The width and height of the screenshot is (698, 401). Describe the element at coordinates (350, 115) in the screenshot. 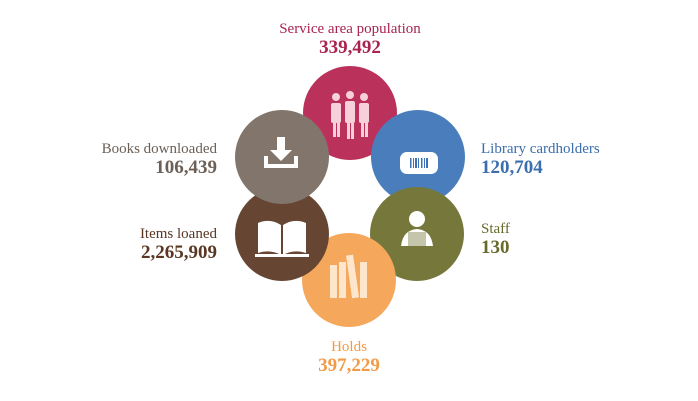

I see `icon-people` at that location.